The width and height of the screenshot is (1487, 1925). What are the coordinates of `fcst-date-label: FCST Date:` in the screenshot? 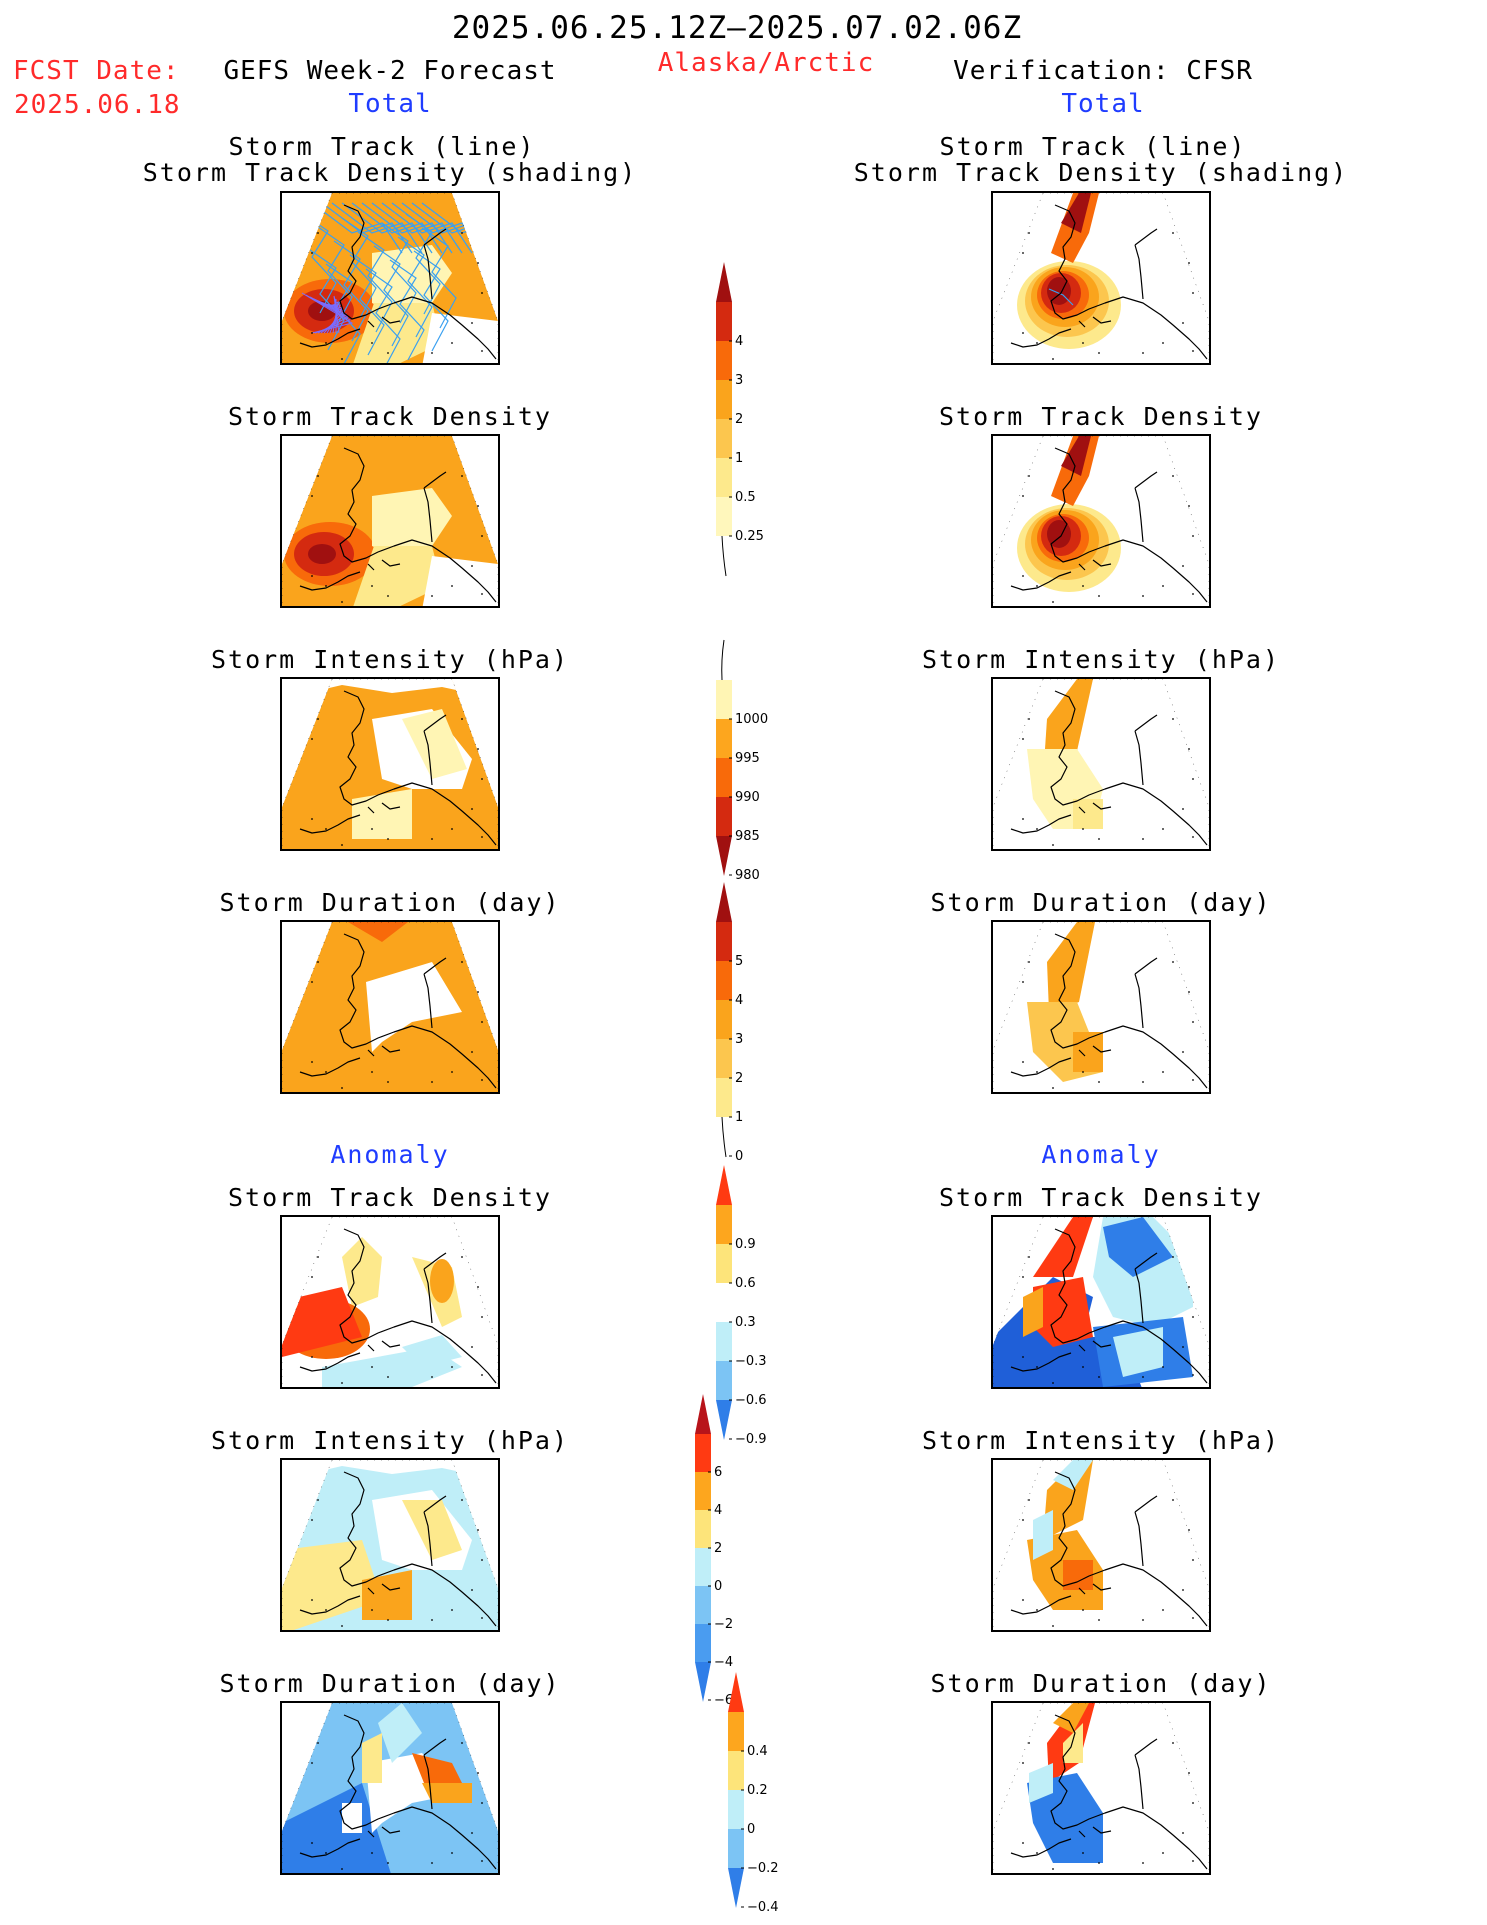 It's located at (96, 71).